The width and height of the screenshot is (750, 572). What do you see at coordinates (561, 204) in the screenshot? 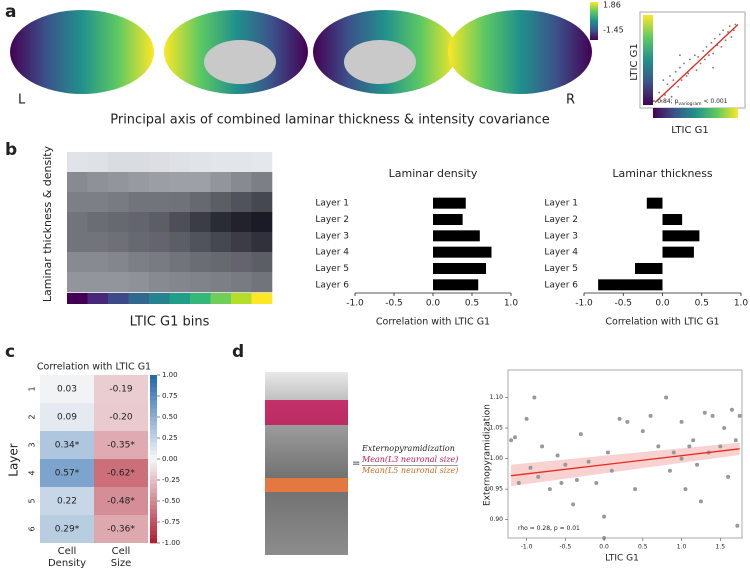
I see `category-label: Layer 1` at bounding box center [561, 204].